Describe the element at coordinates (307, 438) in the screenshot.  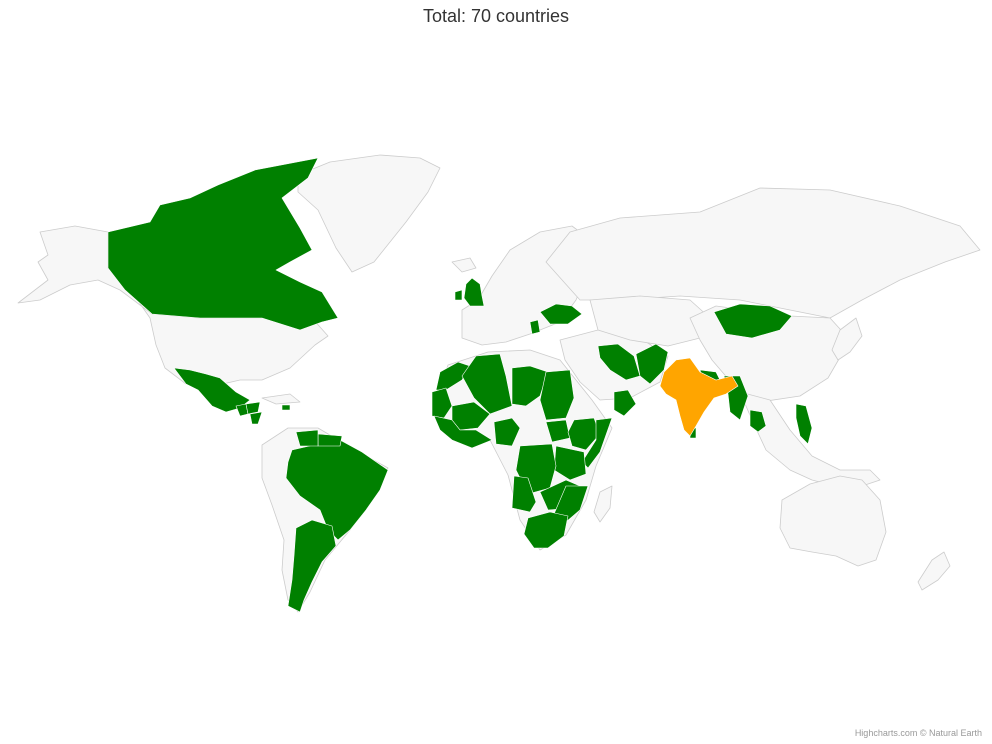
I see `country-venezuela` at that location.